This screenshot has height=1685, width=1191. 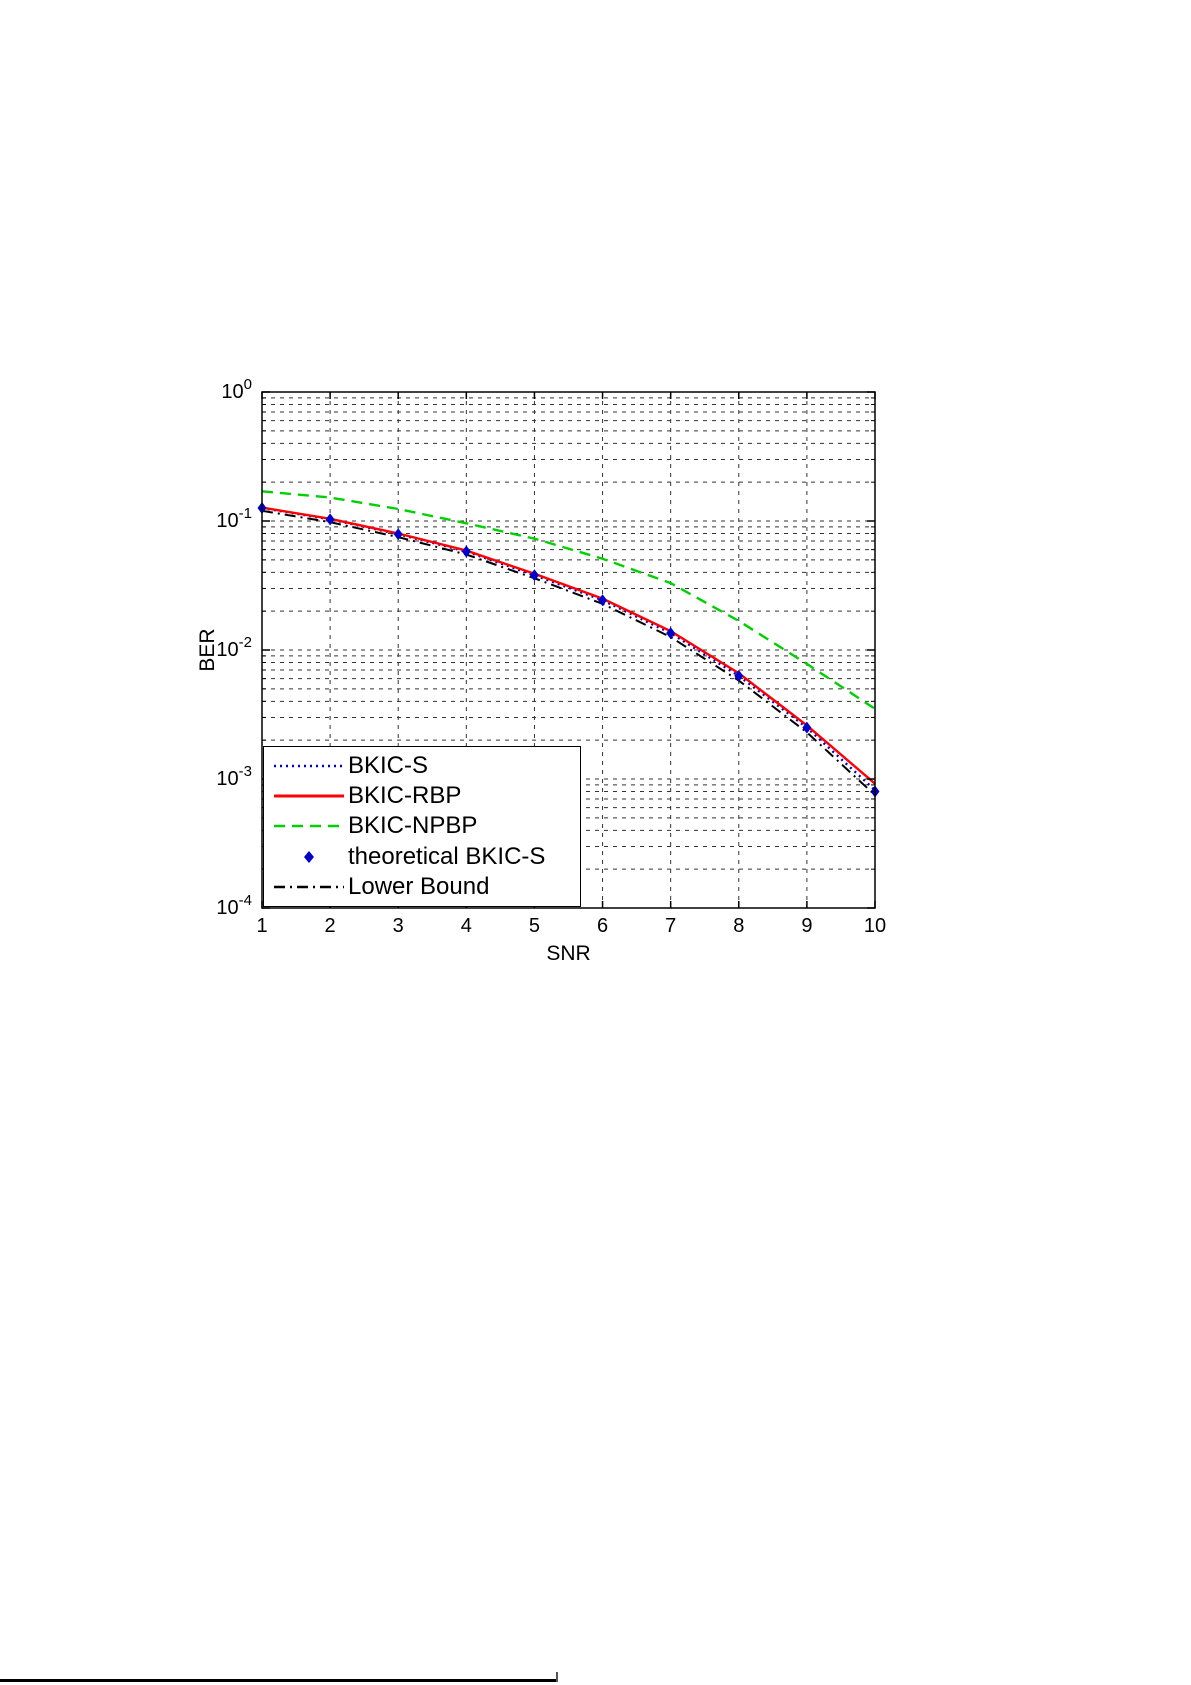 What do you see at coordinates (875, 926) in the screenshot?
I see `svg-text: 10` at bounding box center [875, 926].